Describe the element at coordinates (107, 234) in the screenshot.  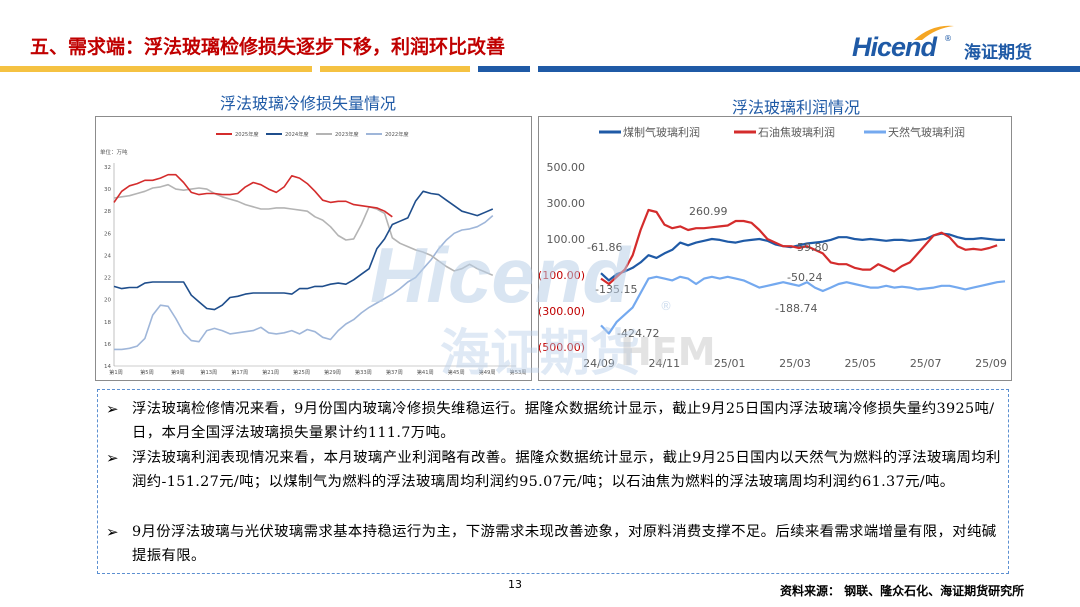
I see `y-tick-label: 26` at that location.